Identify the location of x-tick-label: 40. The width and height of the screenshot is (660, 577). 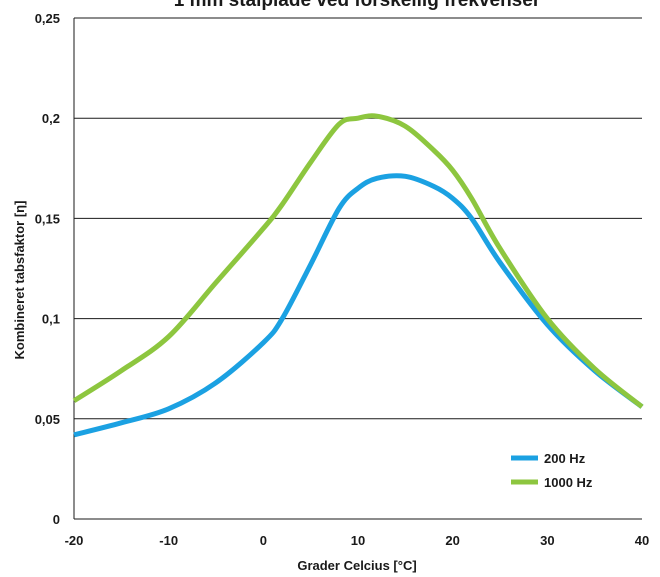
(642, 540).